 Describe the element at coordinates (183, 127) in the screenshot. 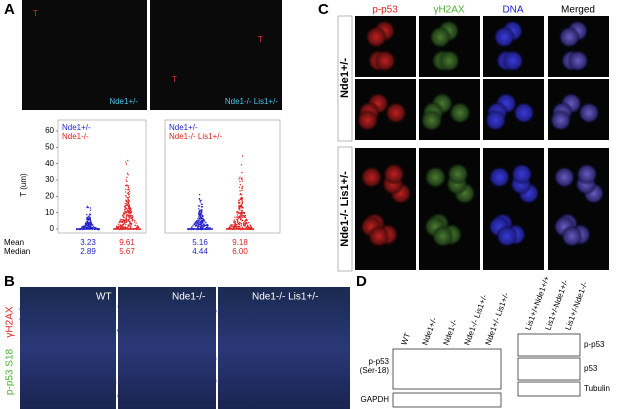

I see `legend-entry: Nde1+/-` at that location.